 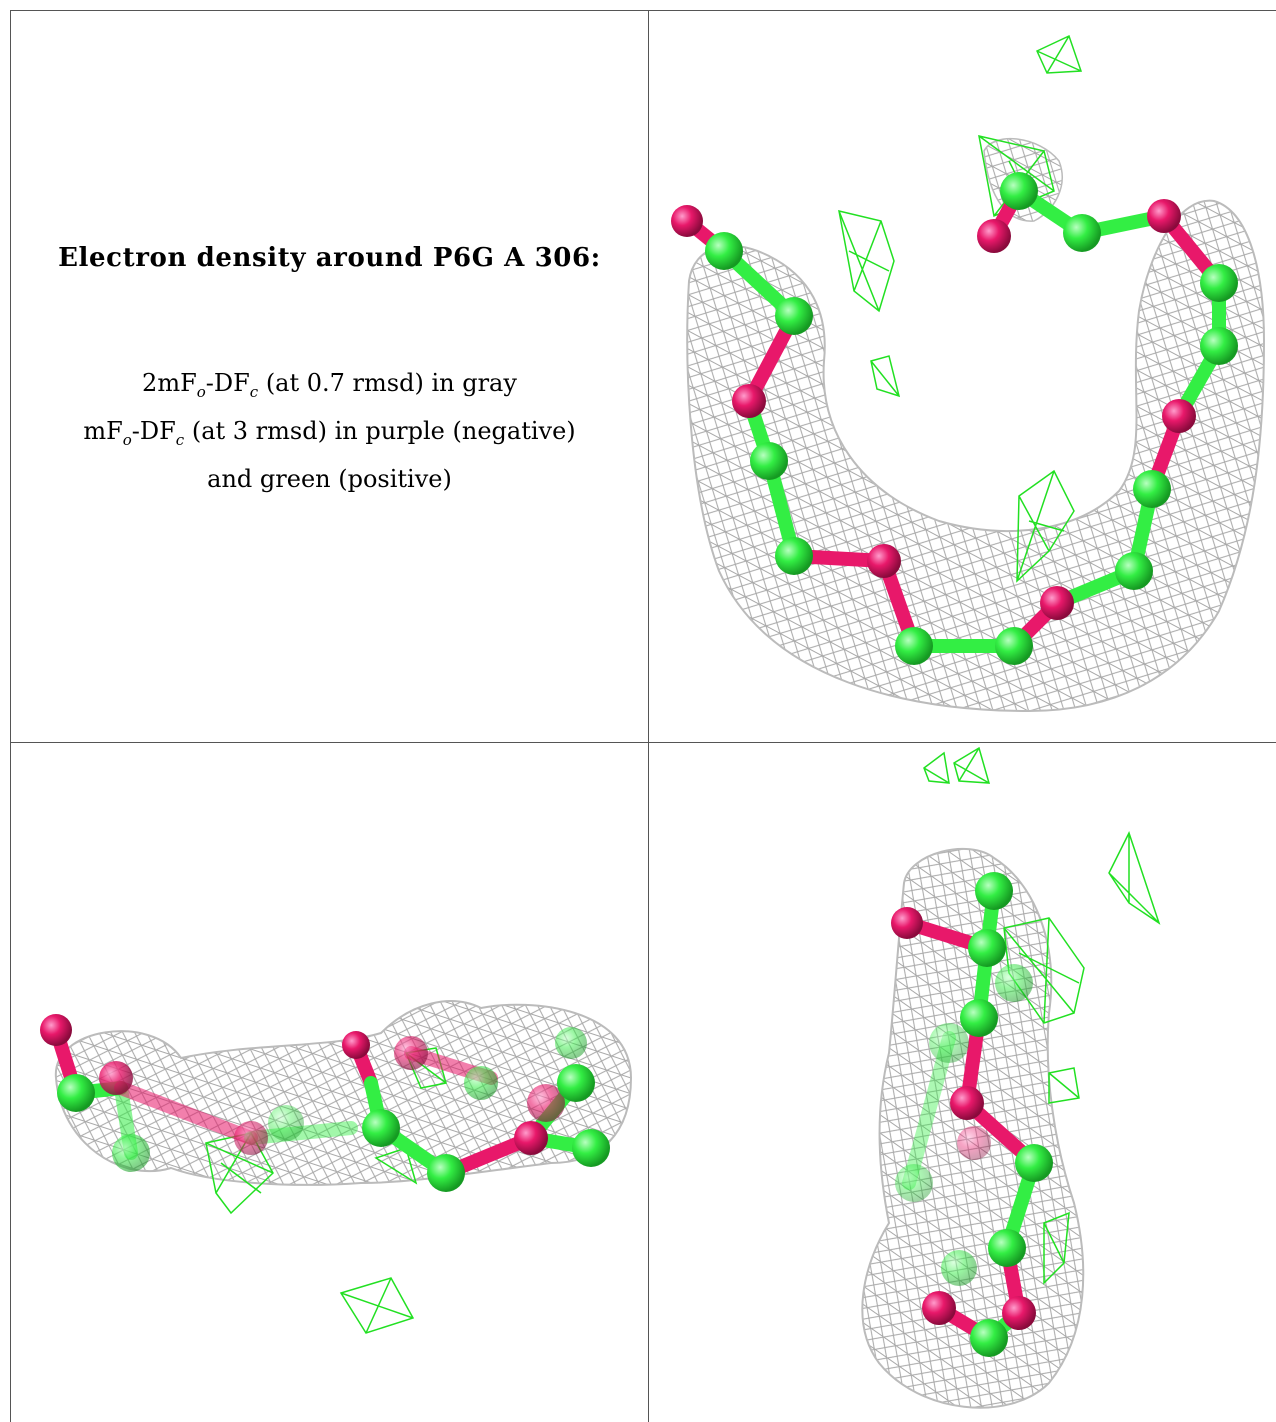 What do you see at coordinates (648, 716) in the screenshot?
I see `grid-divider-vertical` at bounding box center [648, 716].